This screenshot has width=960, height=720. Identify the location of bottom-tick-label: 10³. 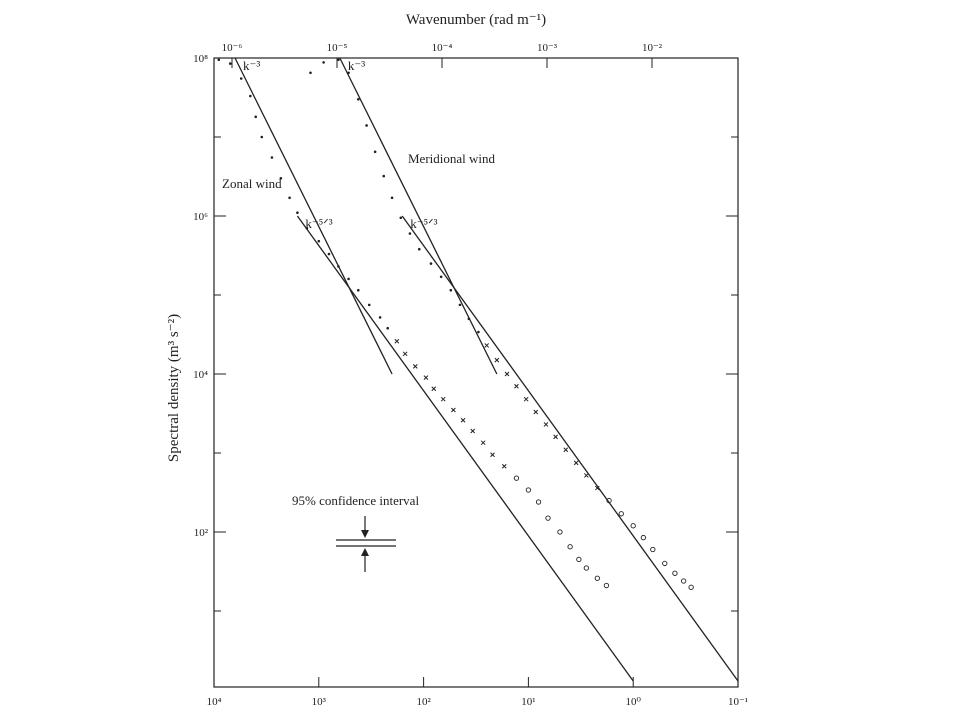
(319, 702).